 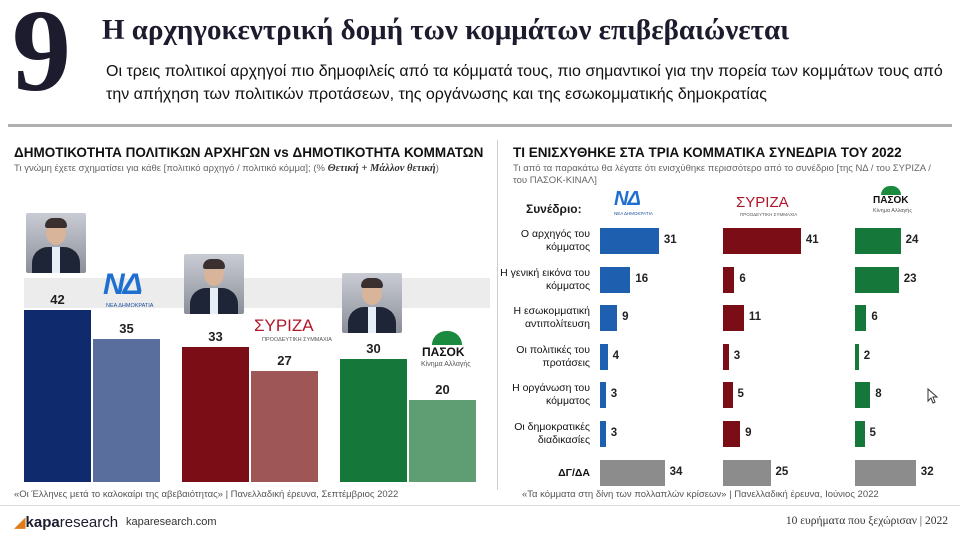 What do you see at coordinates (912, 240) in the screenshot?
I see `bar-value-2-0: 24` at bounding box center [912, 240].